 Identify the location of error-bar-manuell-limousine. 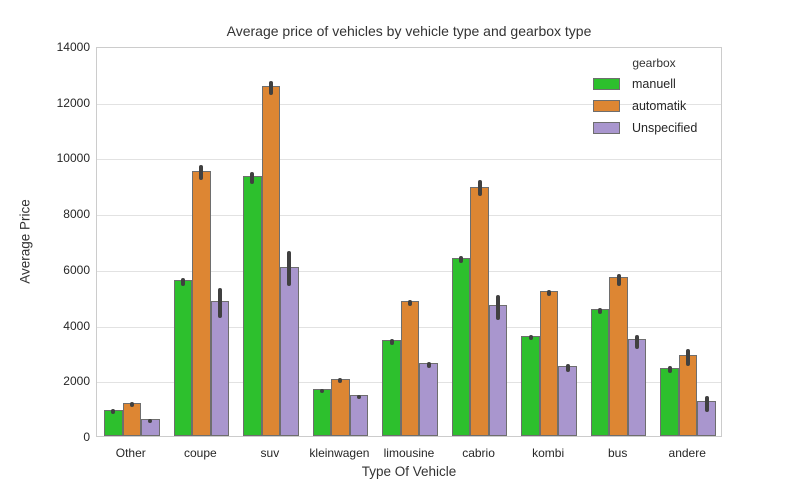
(391, 342).